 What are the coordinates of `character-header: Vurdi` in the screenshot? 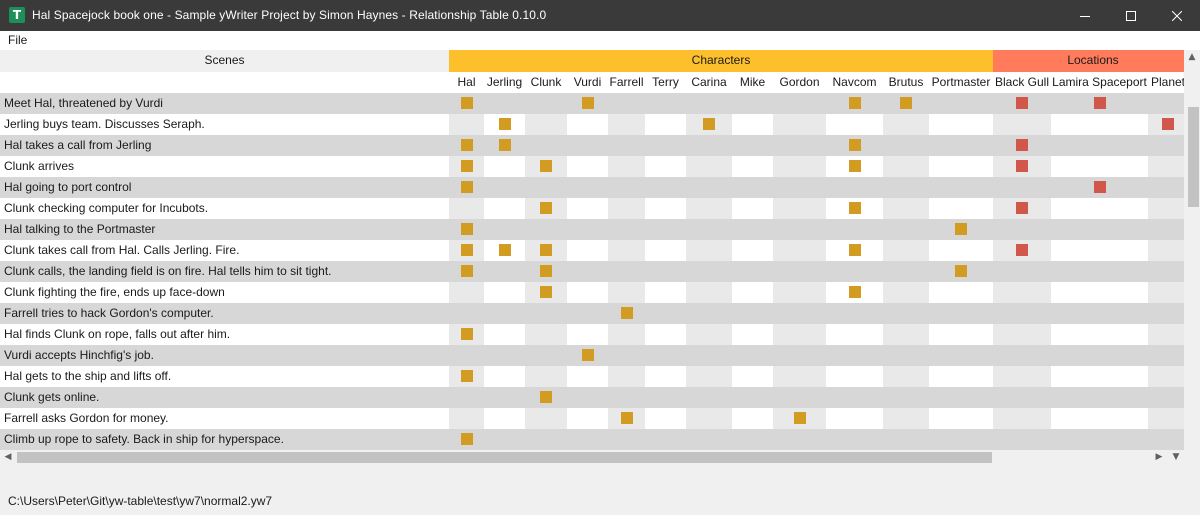 It's located at (587, 82).